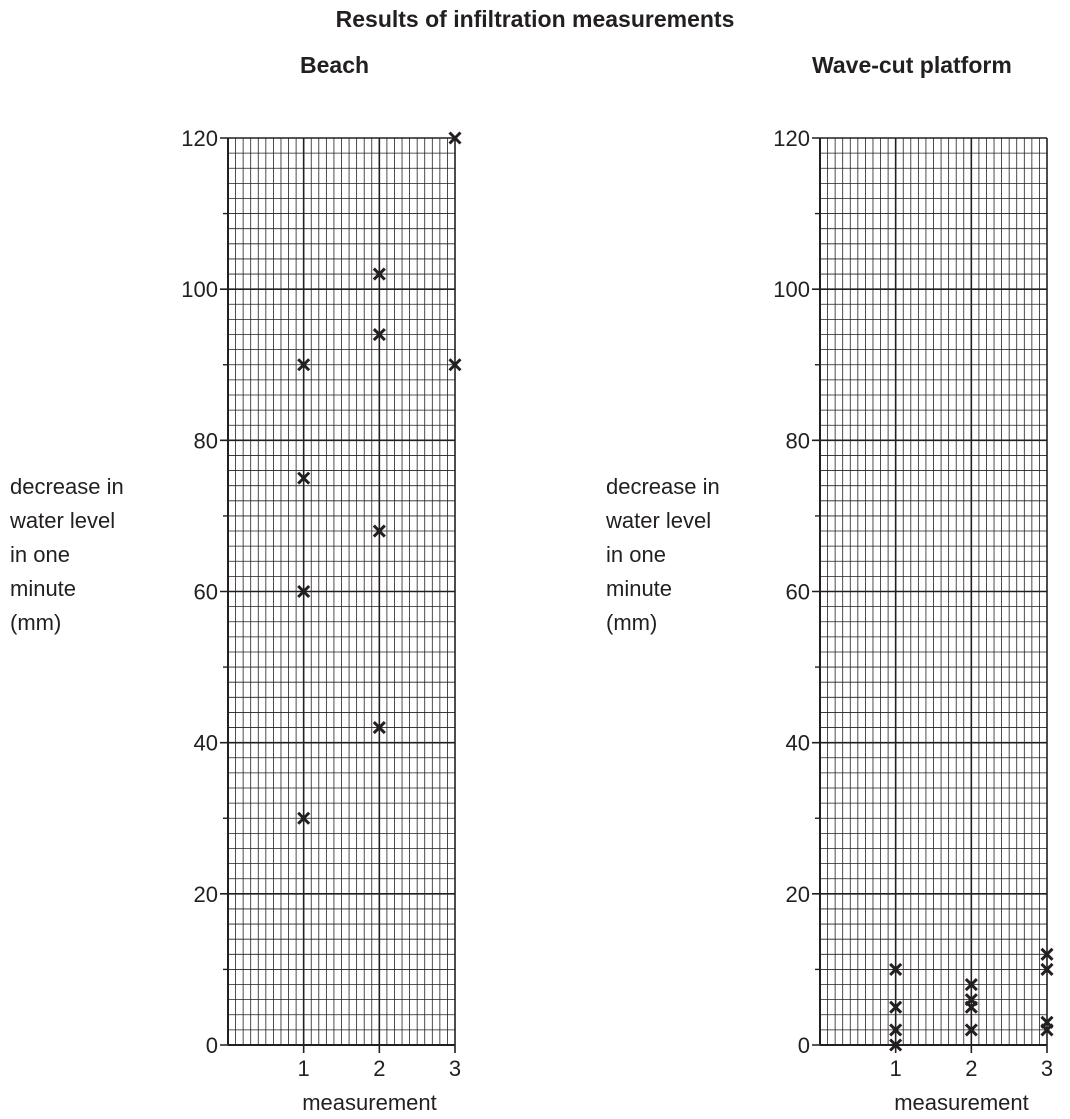 Image resolution: width=1070 pixels, height=1119 pixels. Describe the element at coordinates (369, 1102) in the screenshot. I see `beach-x-axis-label: measurement` at that location.